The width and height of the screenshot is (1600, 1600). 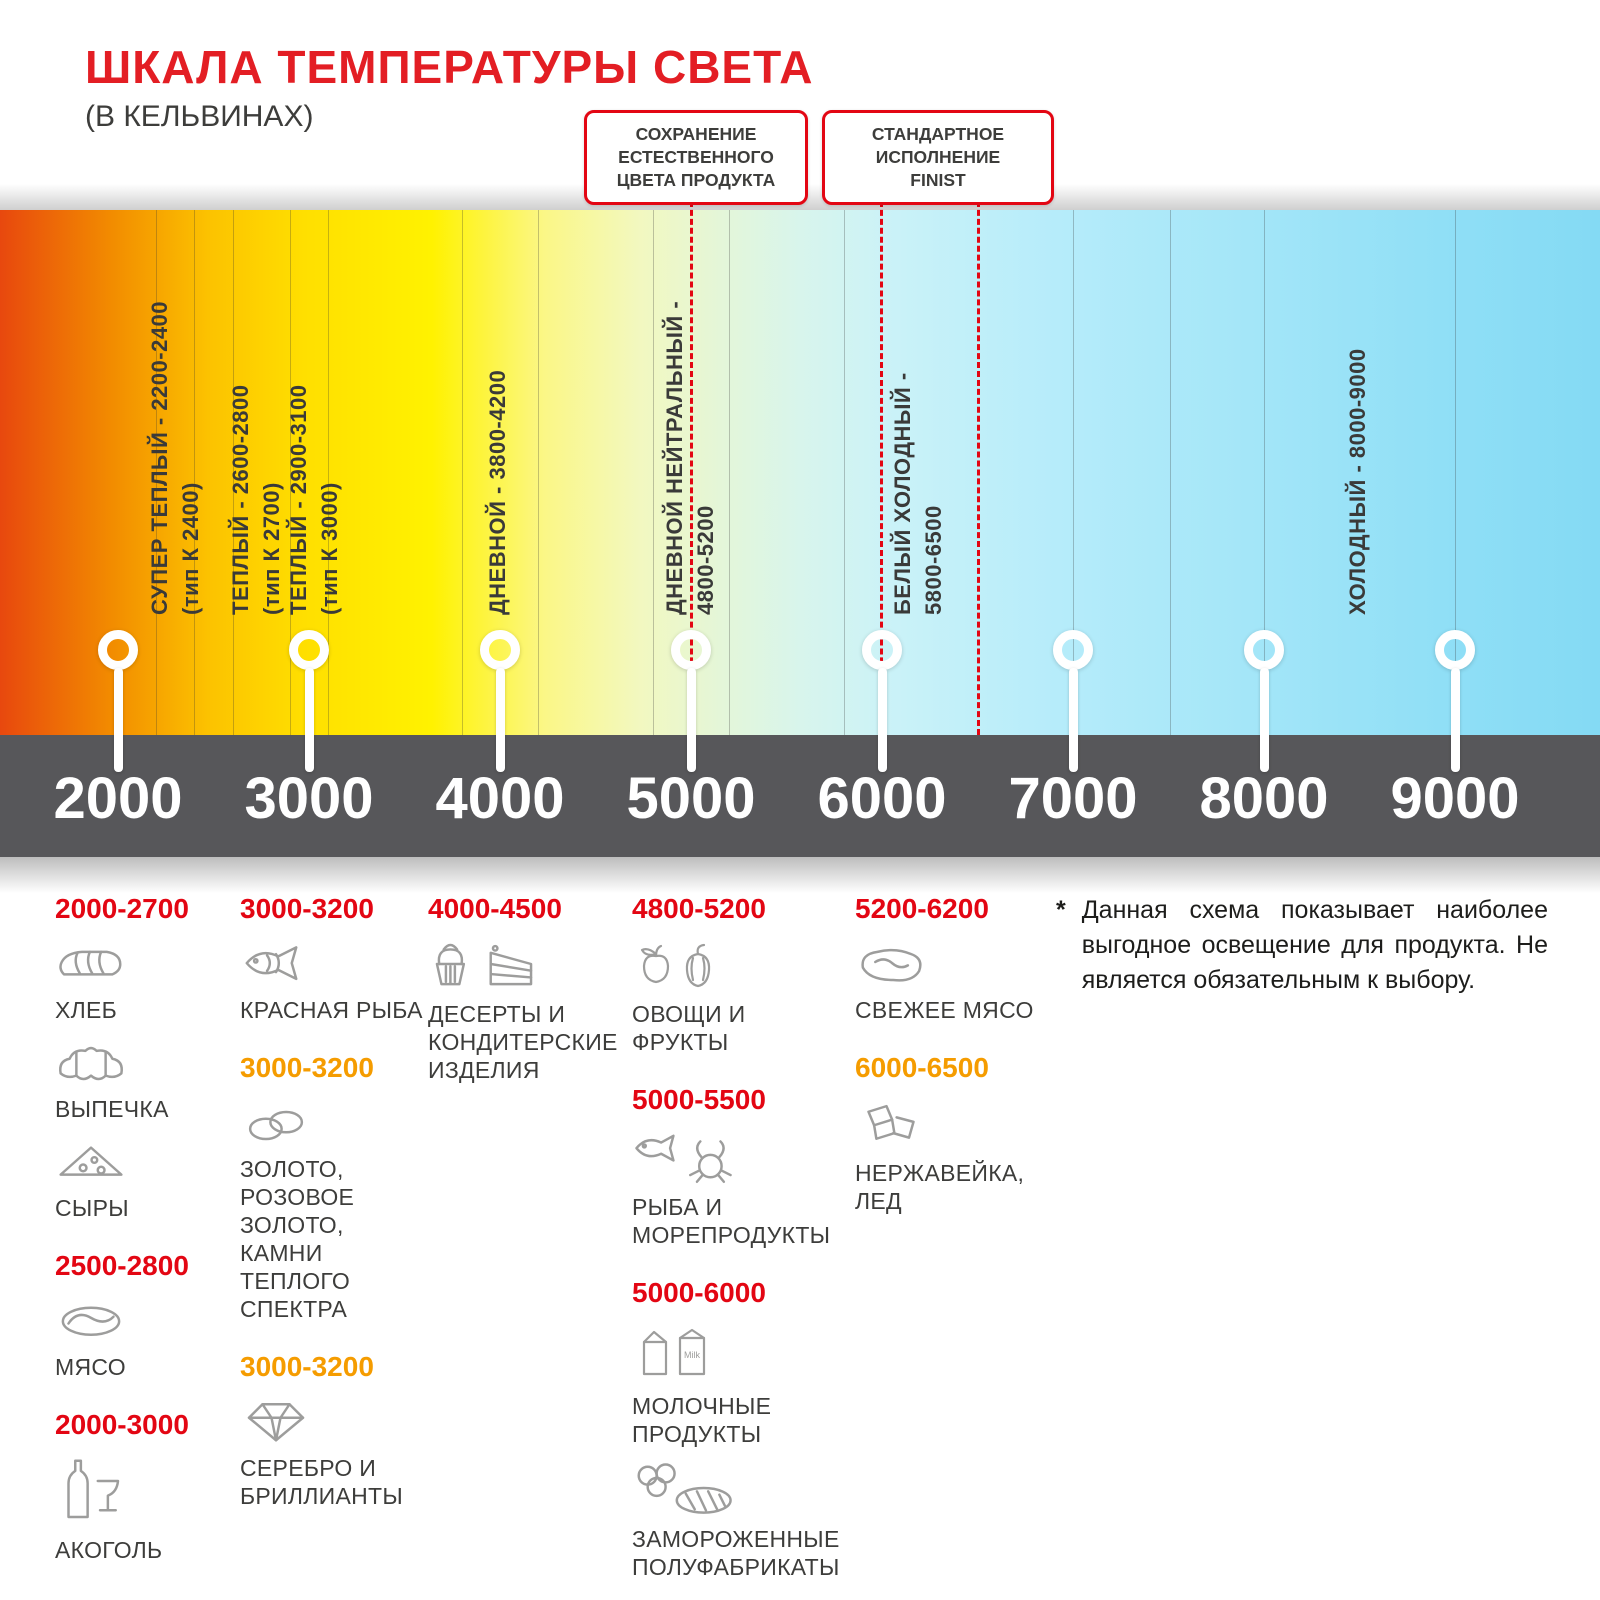 I want to click on legend-range: 6000-6500, so click(x=922, y=1068).